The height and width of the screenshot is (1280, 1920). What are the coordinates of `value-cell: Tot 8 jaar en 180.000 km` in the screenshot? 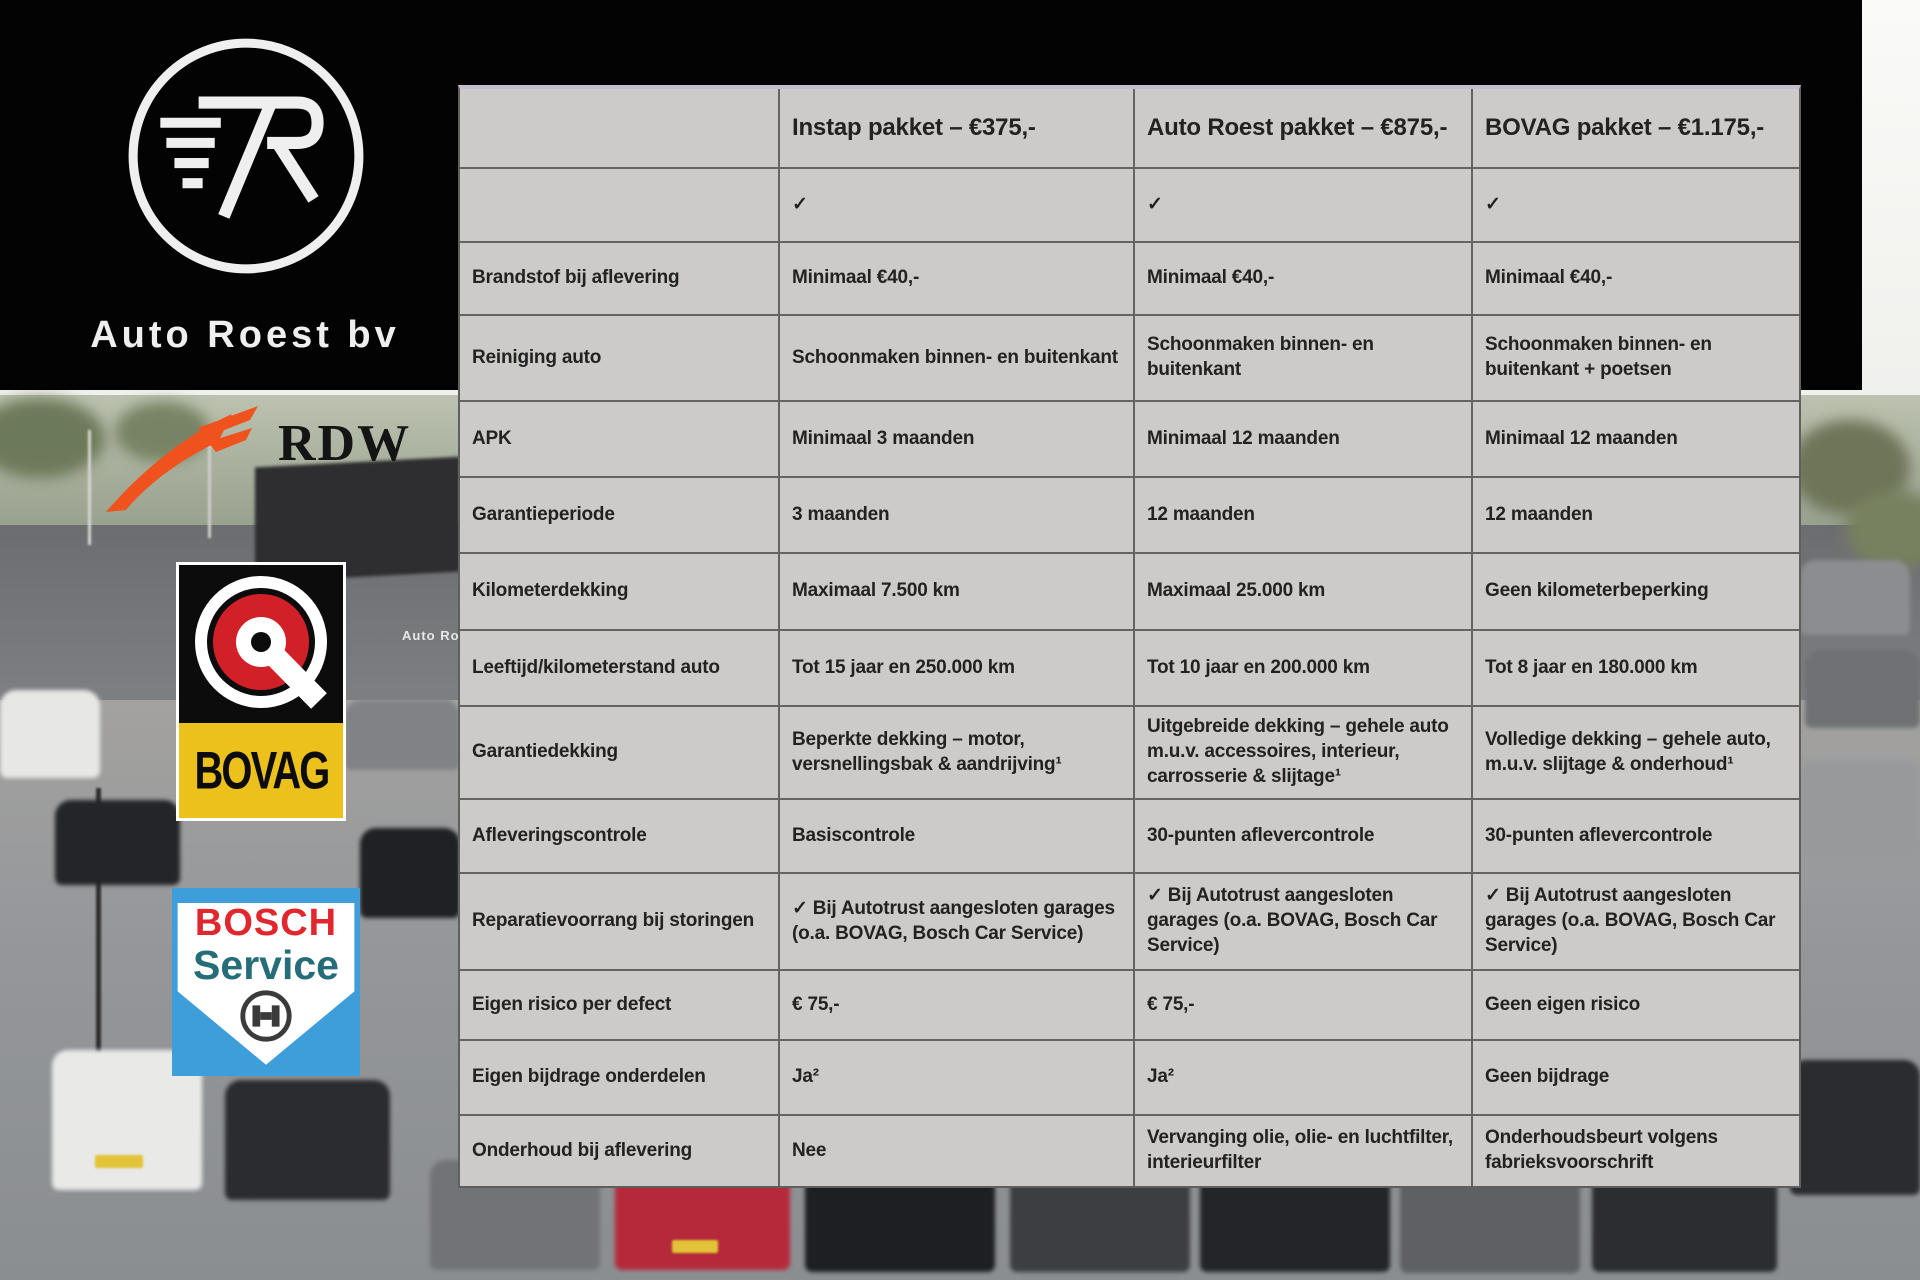 It's located at (1636, 669).